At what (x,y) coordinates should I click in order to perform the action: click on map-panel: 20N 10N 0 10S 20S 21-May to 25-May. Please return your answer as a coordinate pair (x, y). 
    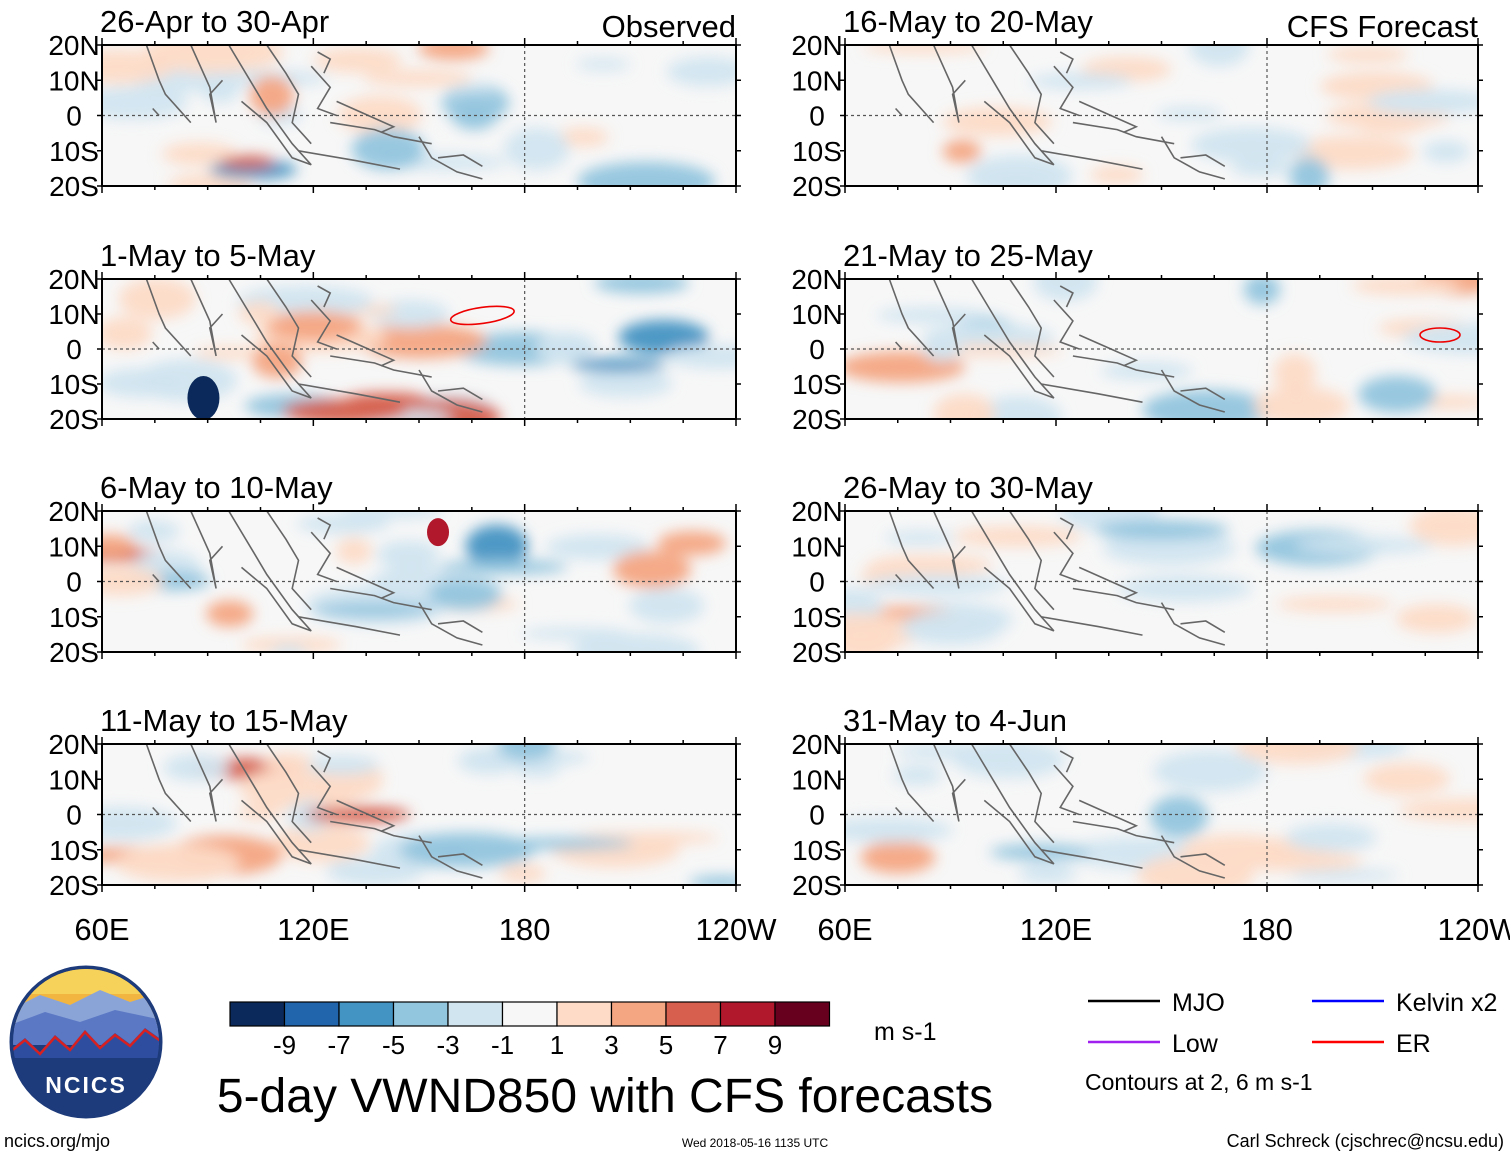
    Looking at the image, I should click on (1137, 336).